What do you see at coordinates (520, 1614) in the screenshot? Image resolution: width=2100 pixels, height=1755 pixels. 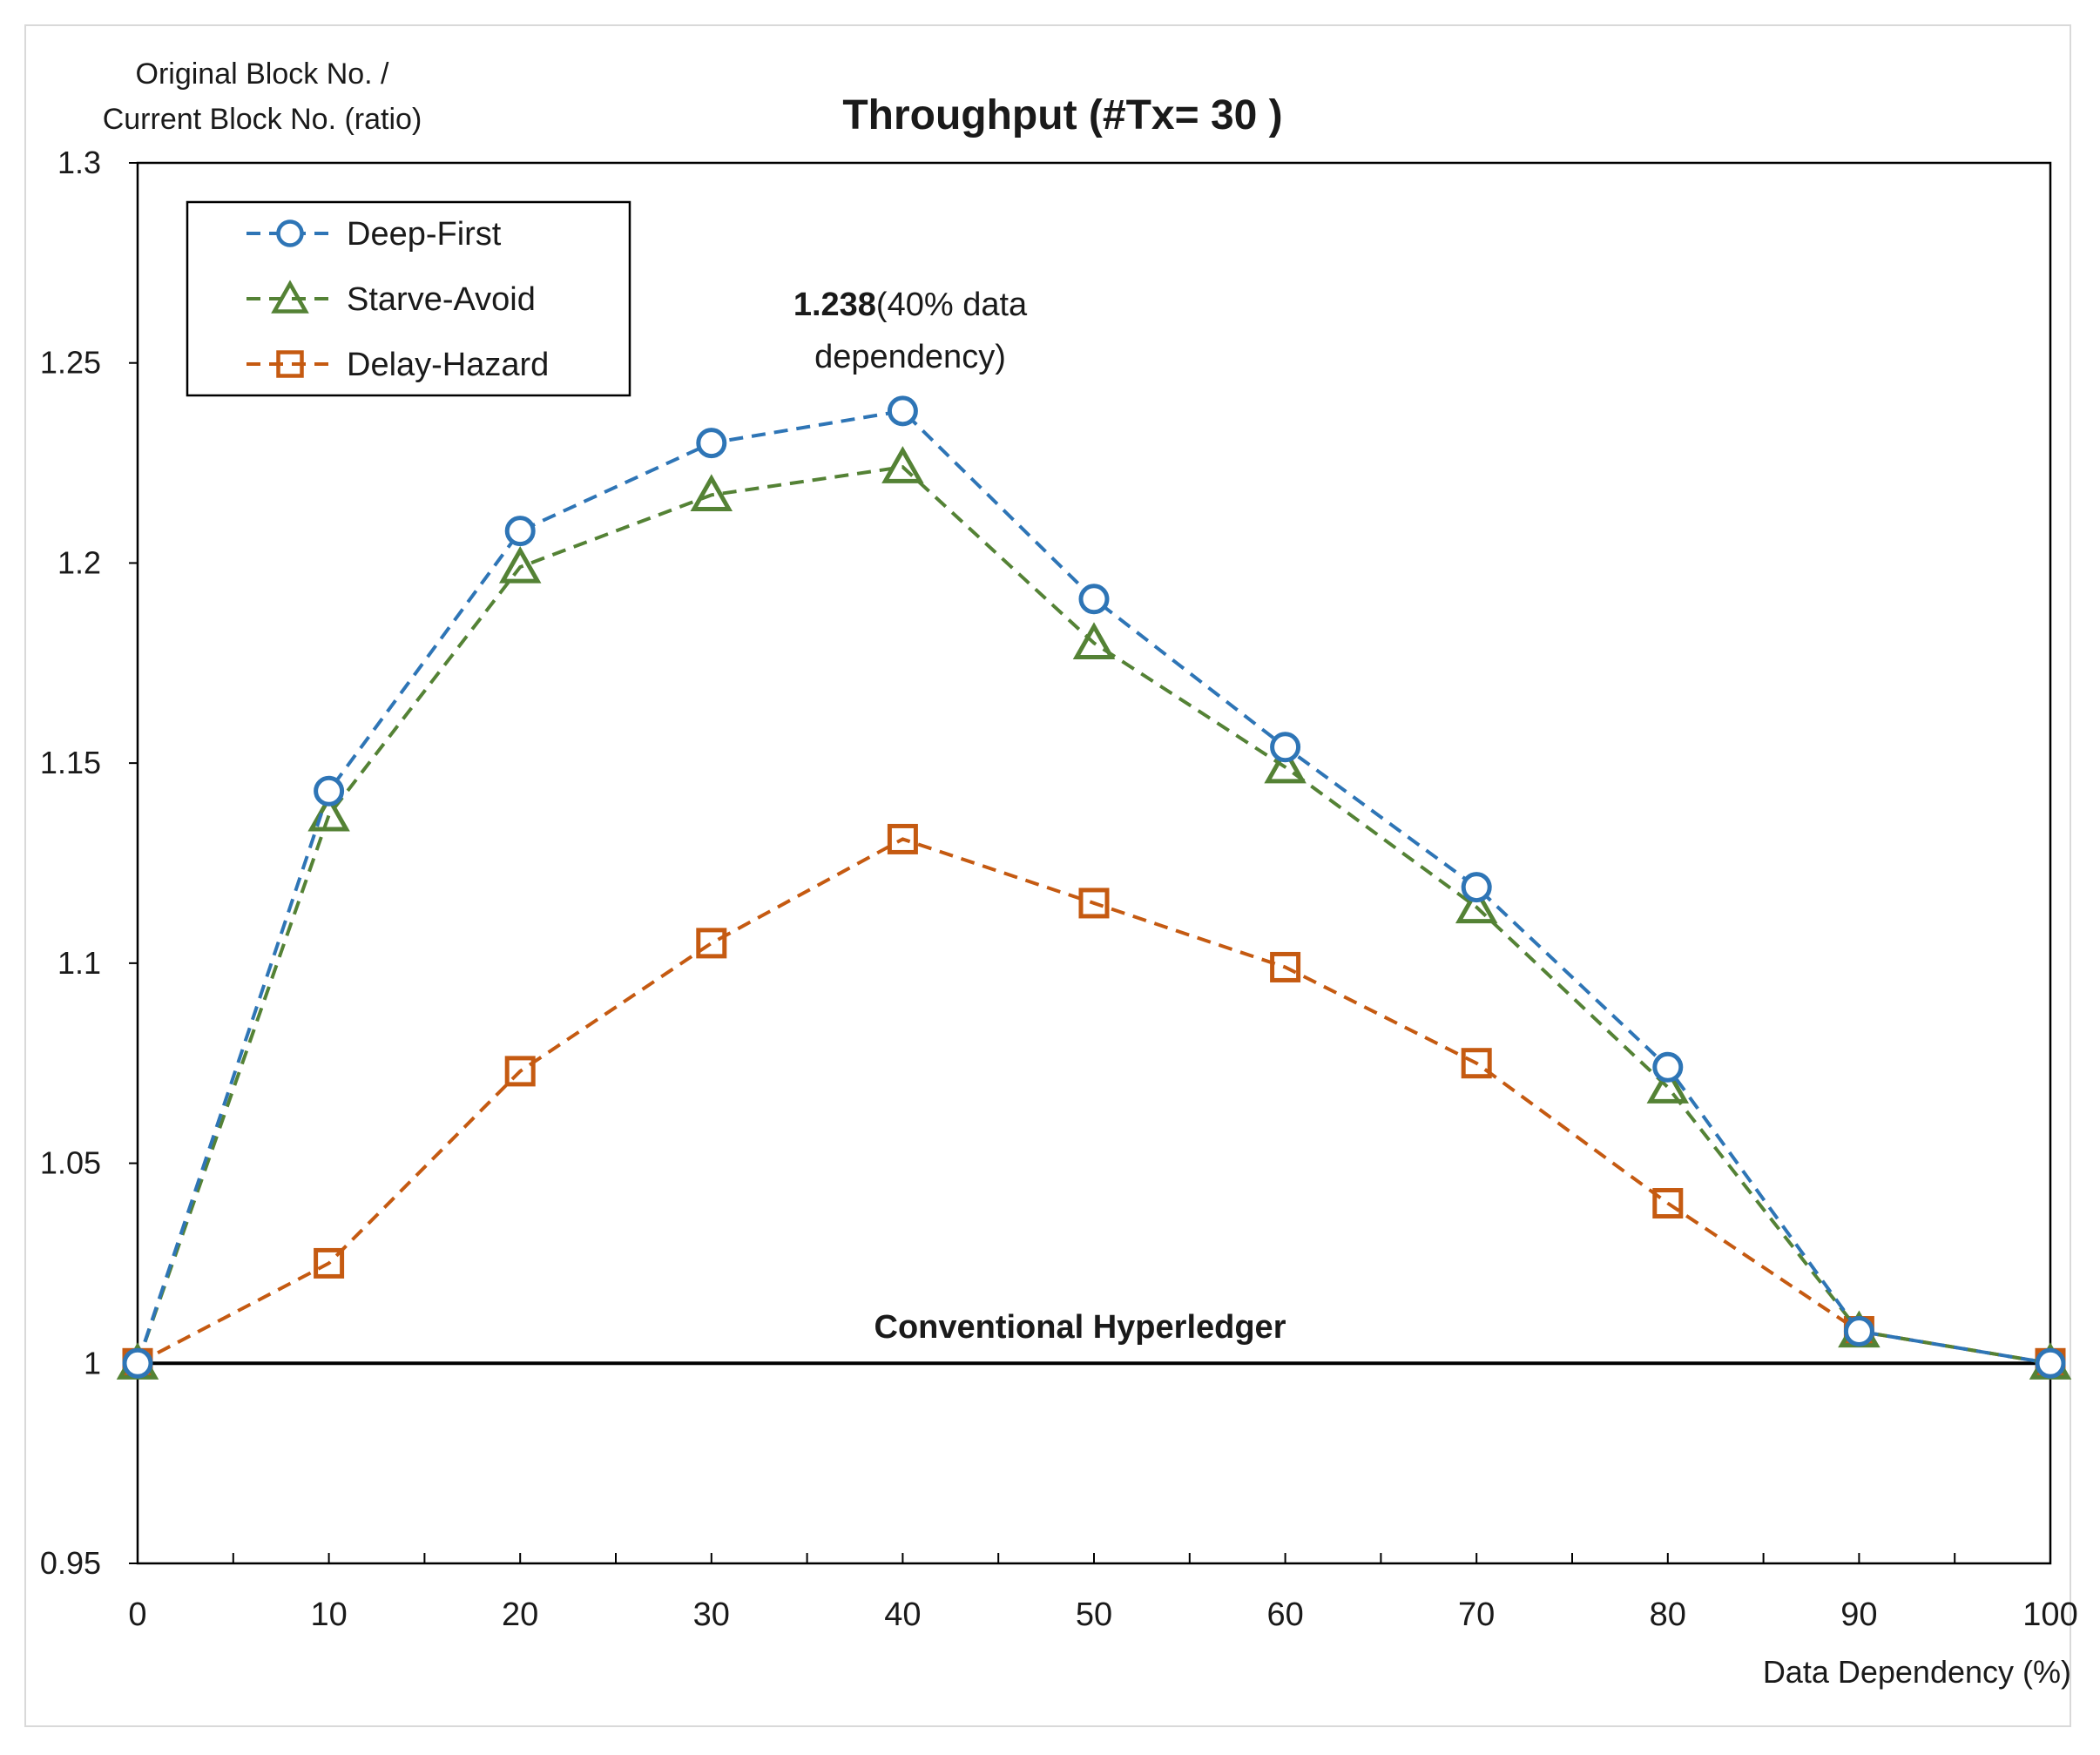 I see `x-tick-label: 20` at bounding box center [520, 1614].